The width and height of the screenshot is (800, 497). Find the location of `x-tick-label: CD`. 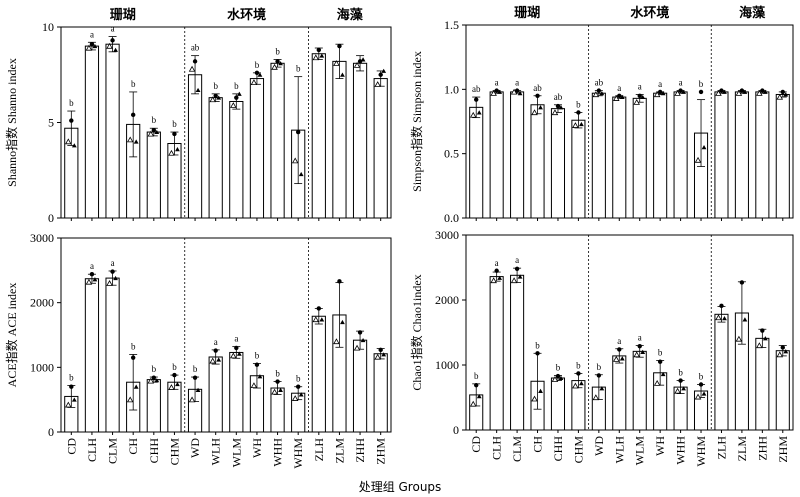

x-tick-label: CD is located at coordinates (71, 446).